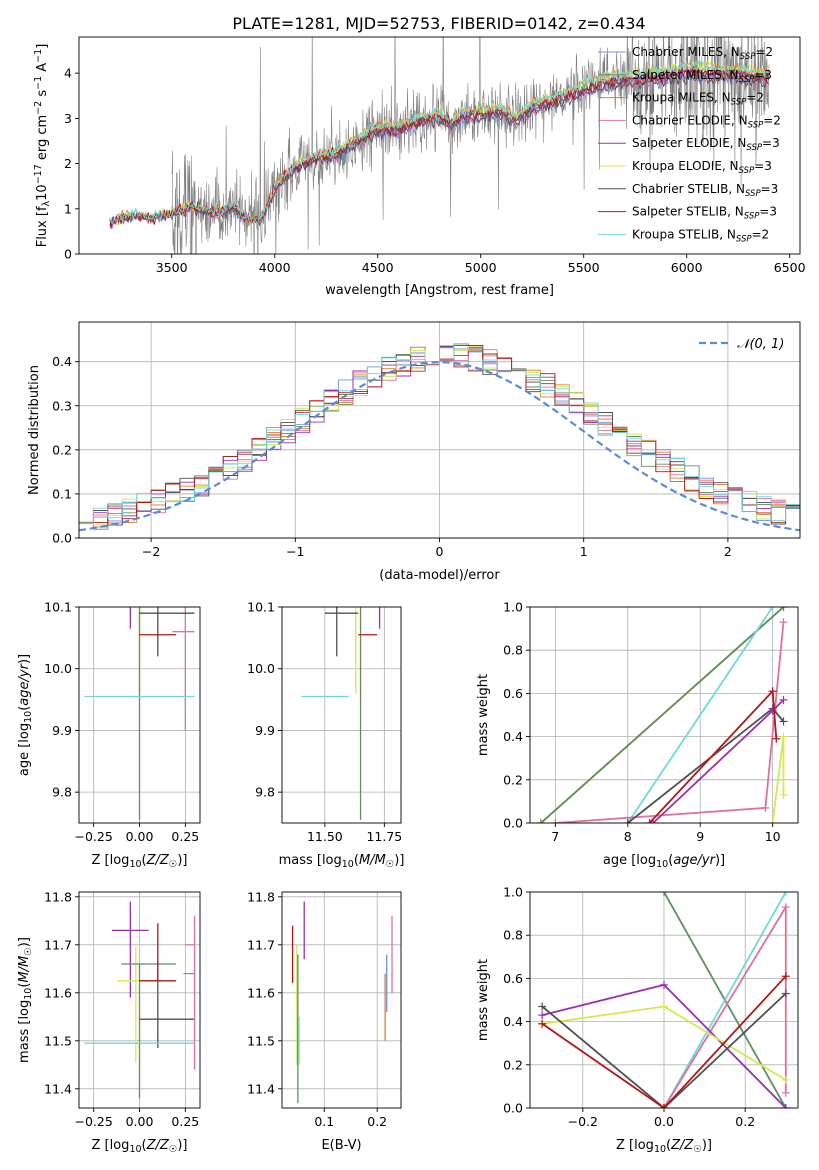  What do you see at coordinates (42, 146) in the screenshot?
I see `spectrum-ylabel: Flux [fλ10−17 erg cm−2 s−1 A−1]` at bounding box center [42, 146].